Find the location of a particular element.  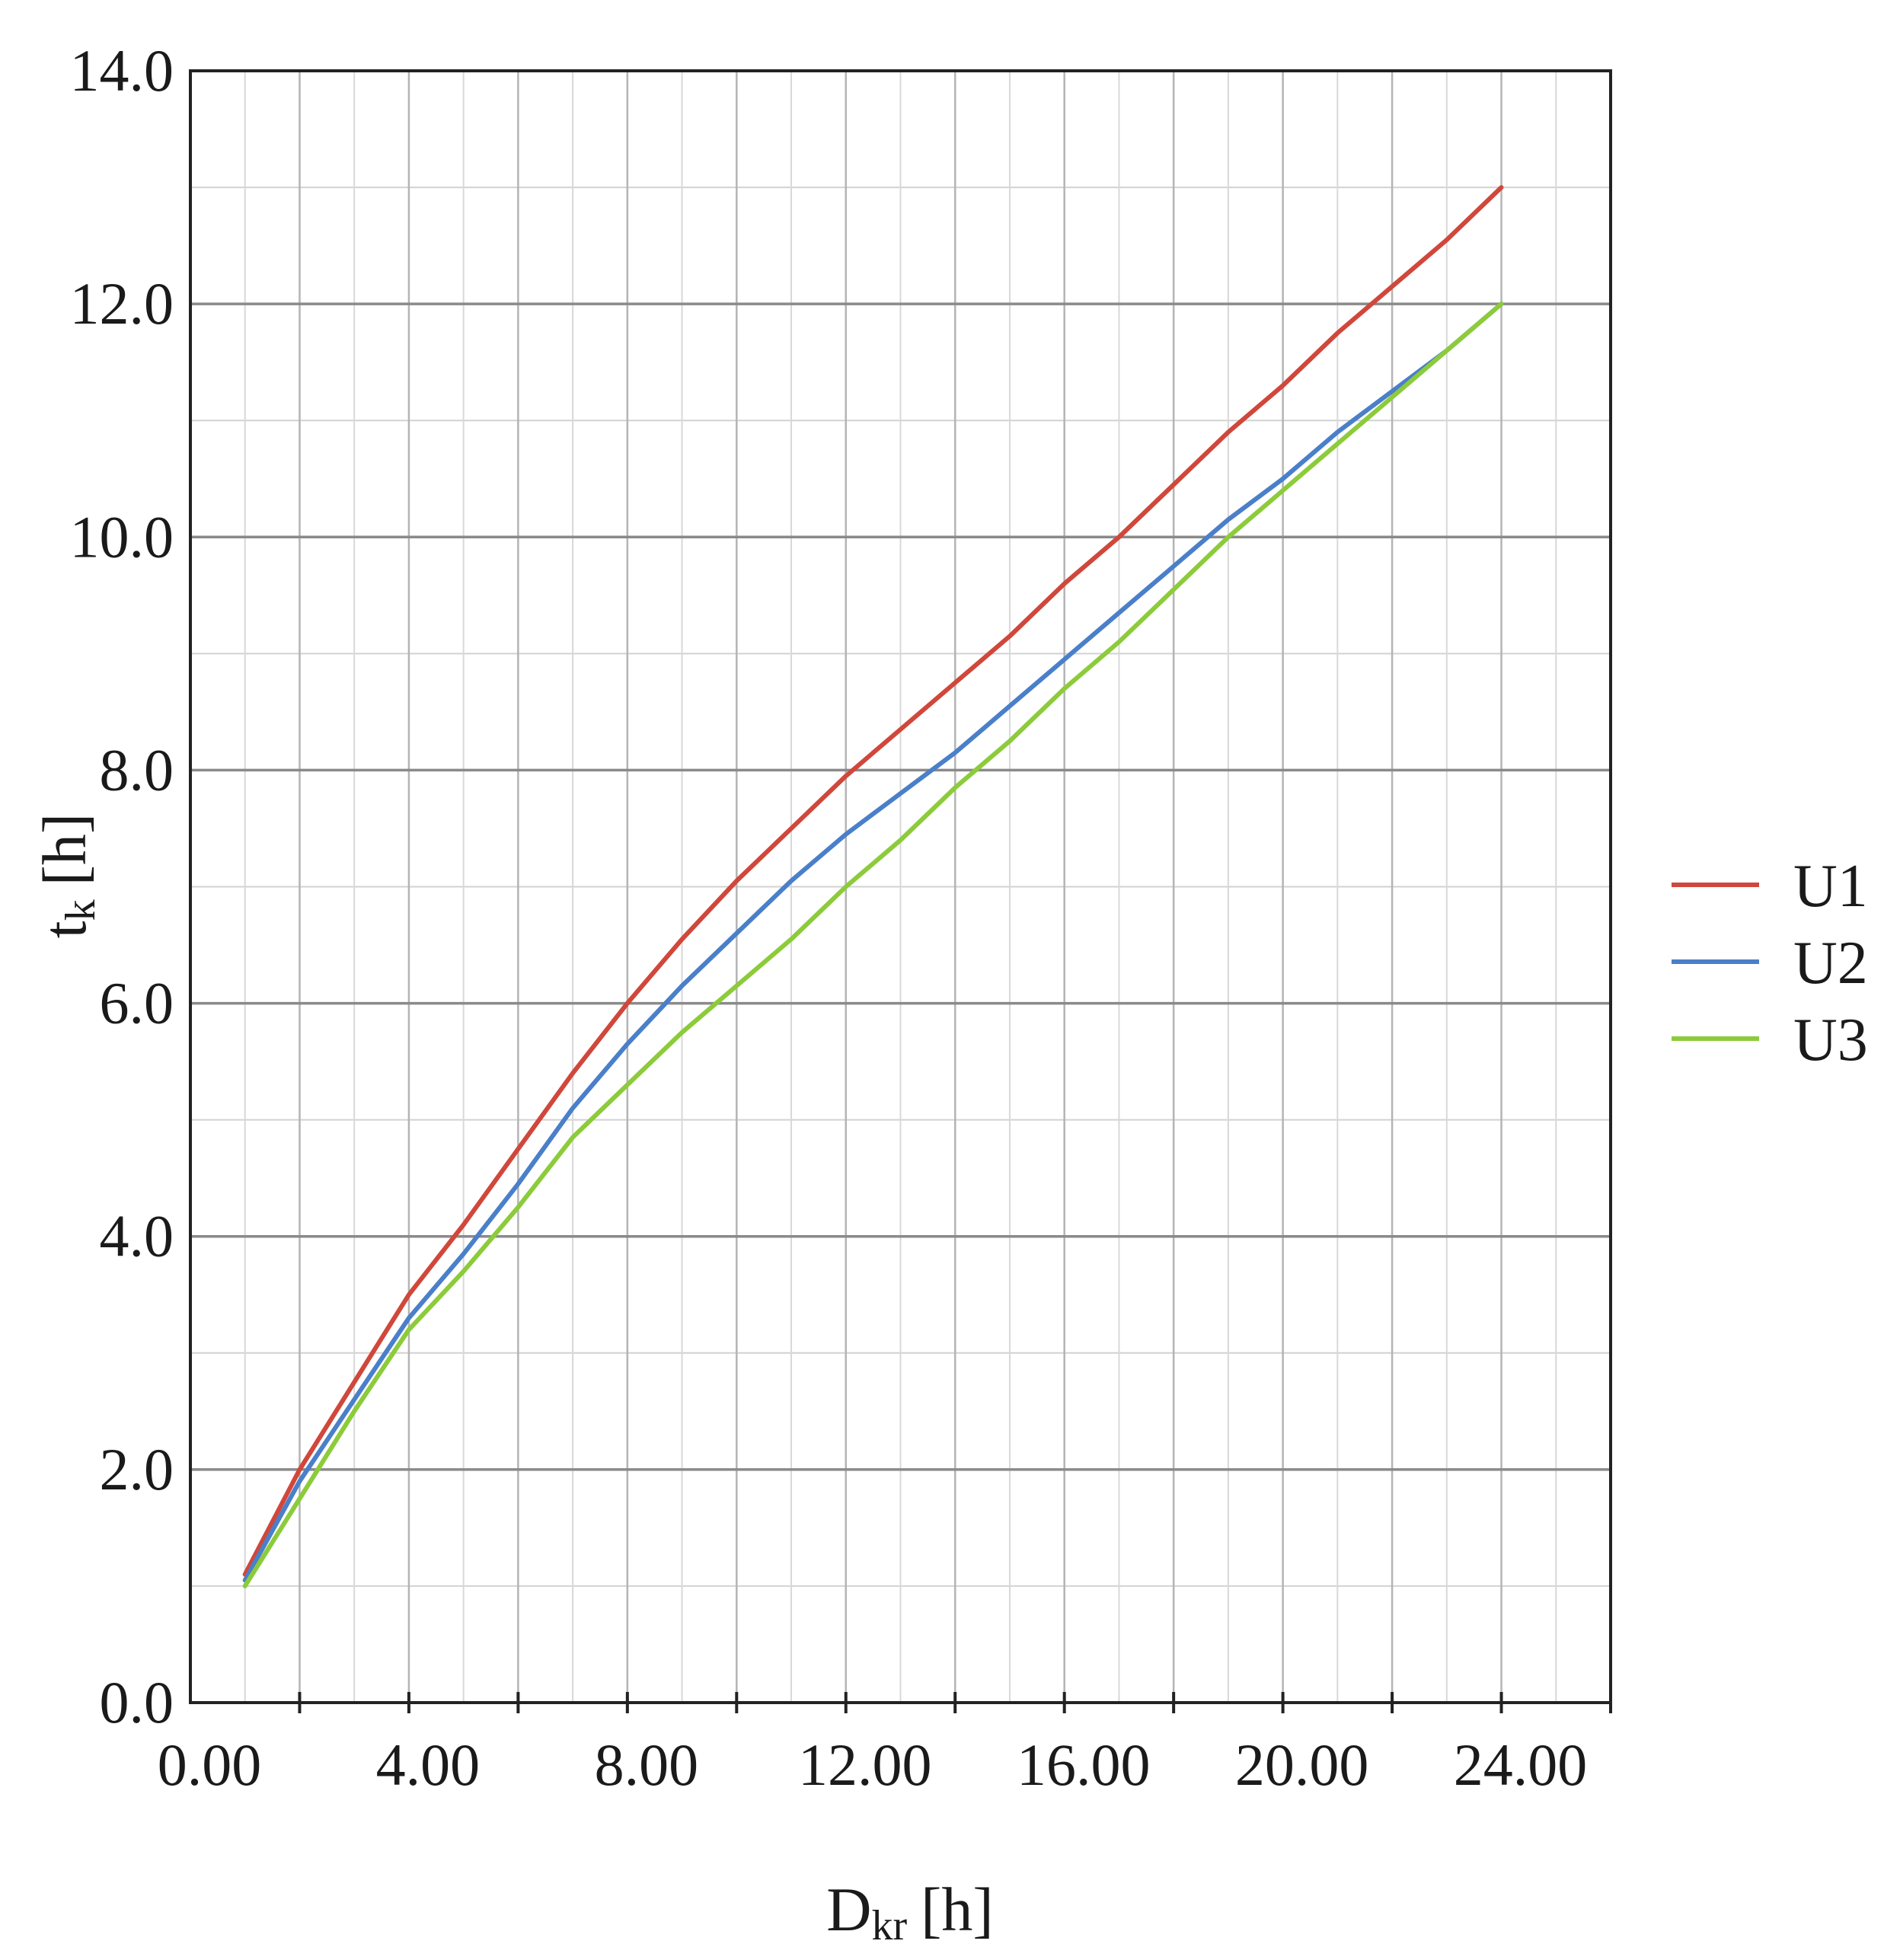

x-tick-label: 0.00 is located at coordinates (210, 1765).